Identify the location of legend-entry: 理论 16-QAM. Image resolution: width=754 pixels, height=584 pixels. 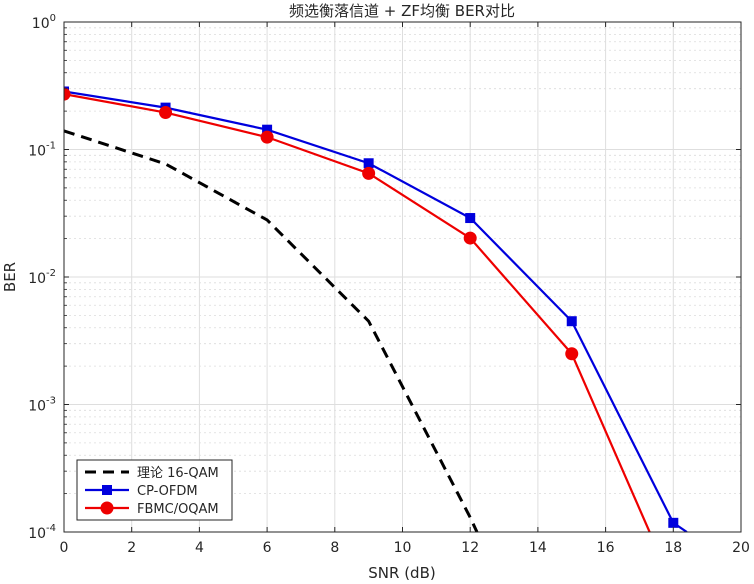
(152, 473).